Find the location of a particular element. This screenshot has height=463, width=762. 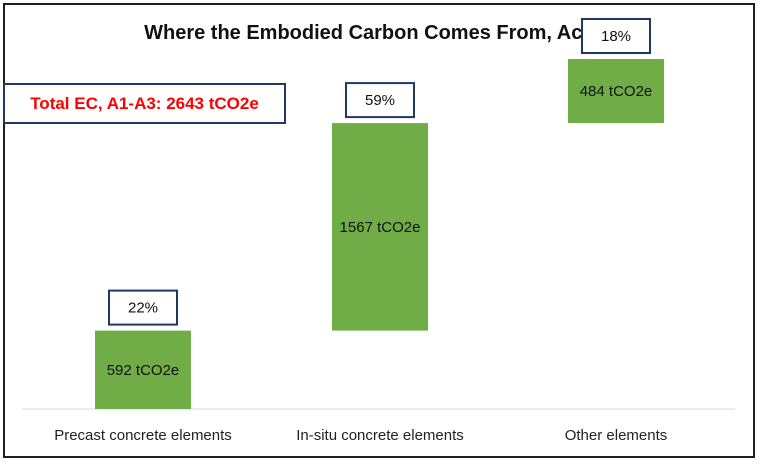

percent-label-2: 59% is located at coordinates (380, 100).